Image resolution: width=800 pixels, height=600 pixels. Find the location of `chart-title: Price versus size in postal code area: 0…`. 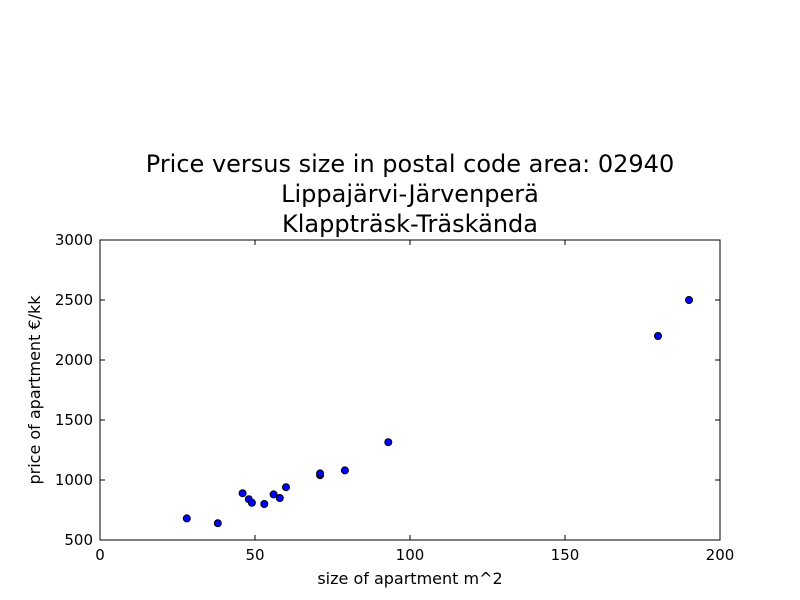

chart-title: Price versus size in postal code area: 0… is located at coordinates (410, 194).